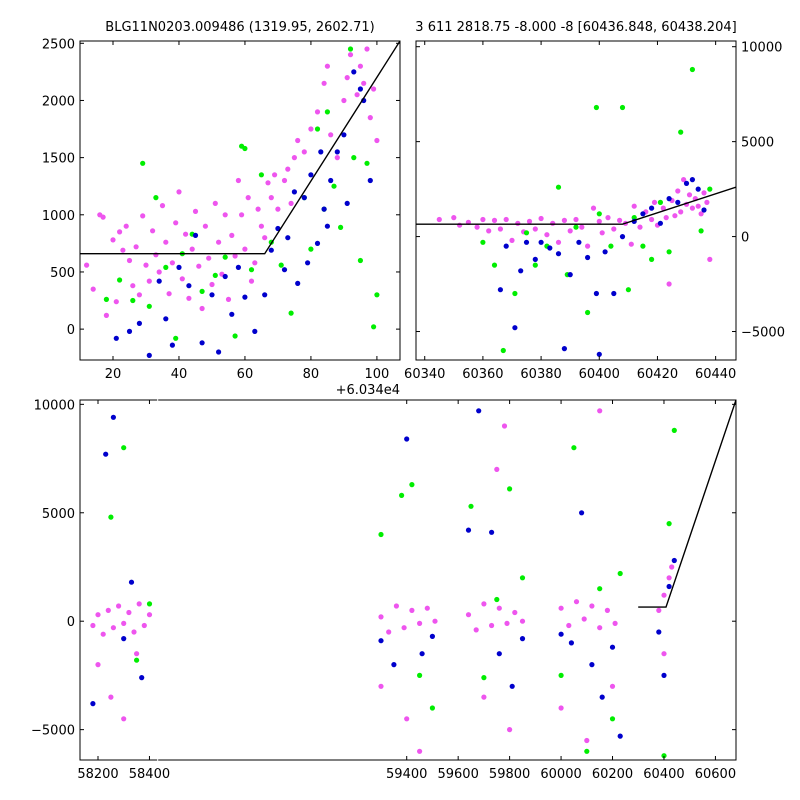  What do you see at coordinates (663, 774) in the screenshot?
I see `x-tick-label-bottom: 60400` at bounding box center [663, 774].